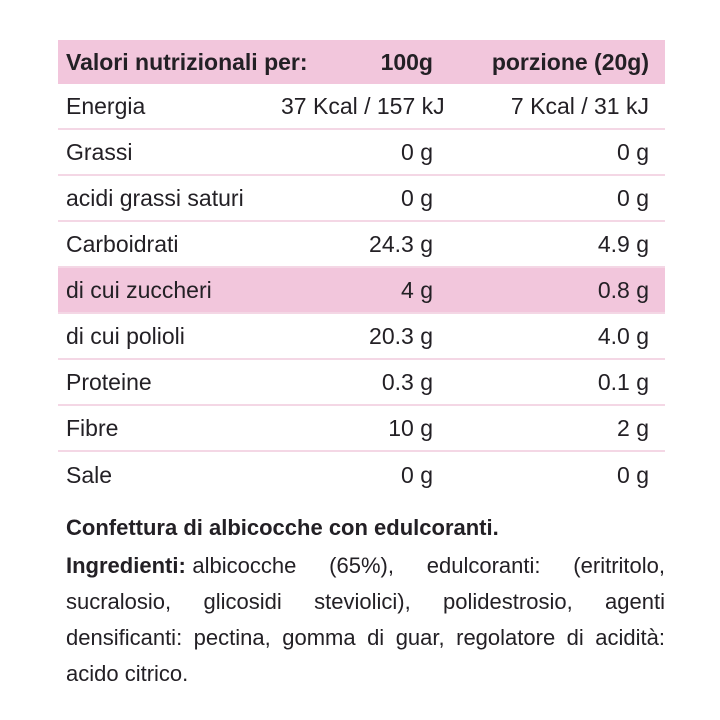 Image resolution: width=720 pixels, height=720 pixels. Describe the element at coordinates (99, 151) in the screenshot. I see `row-label: Grassi` at that location.